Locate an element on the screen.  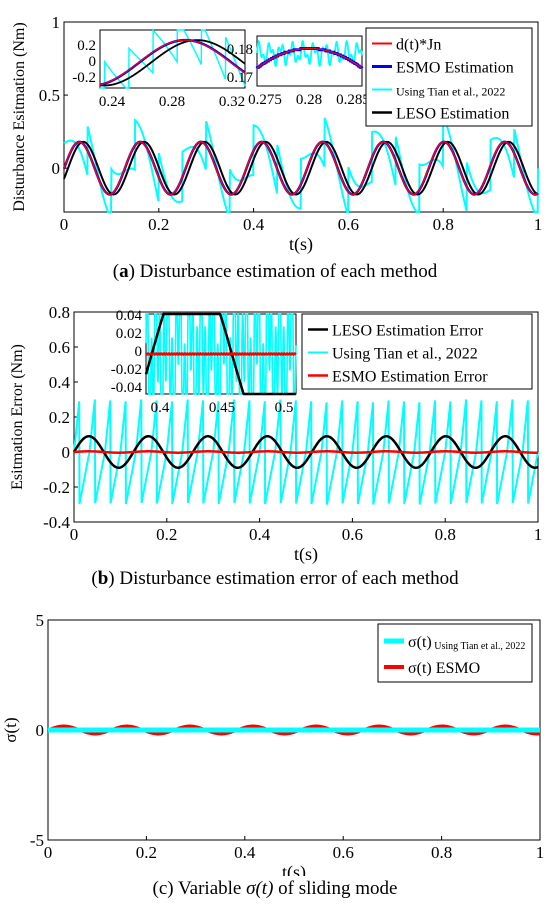
inset-a2-y-tick: 0.18 is located at coordinates (240, 50).